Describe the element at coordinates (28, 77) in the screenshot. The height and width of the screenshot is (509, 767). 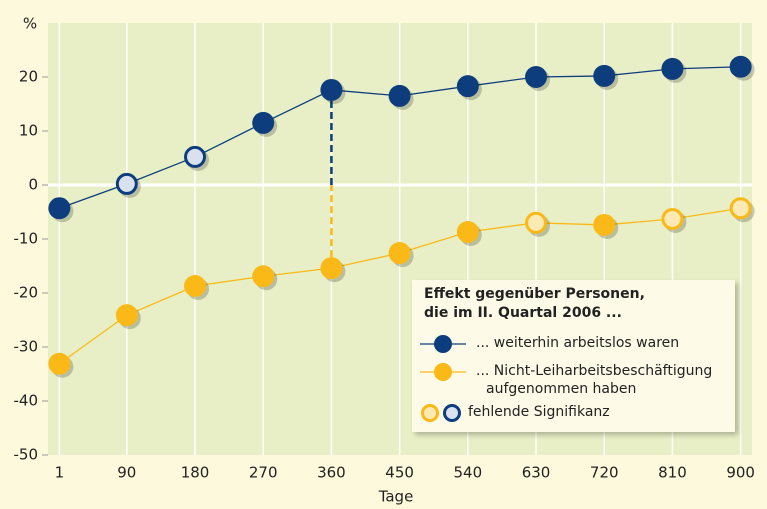
I see `y-tick-label: 20` at that location.